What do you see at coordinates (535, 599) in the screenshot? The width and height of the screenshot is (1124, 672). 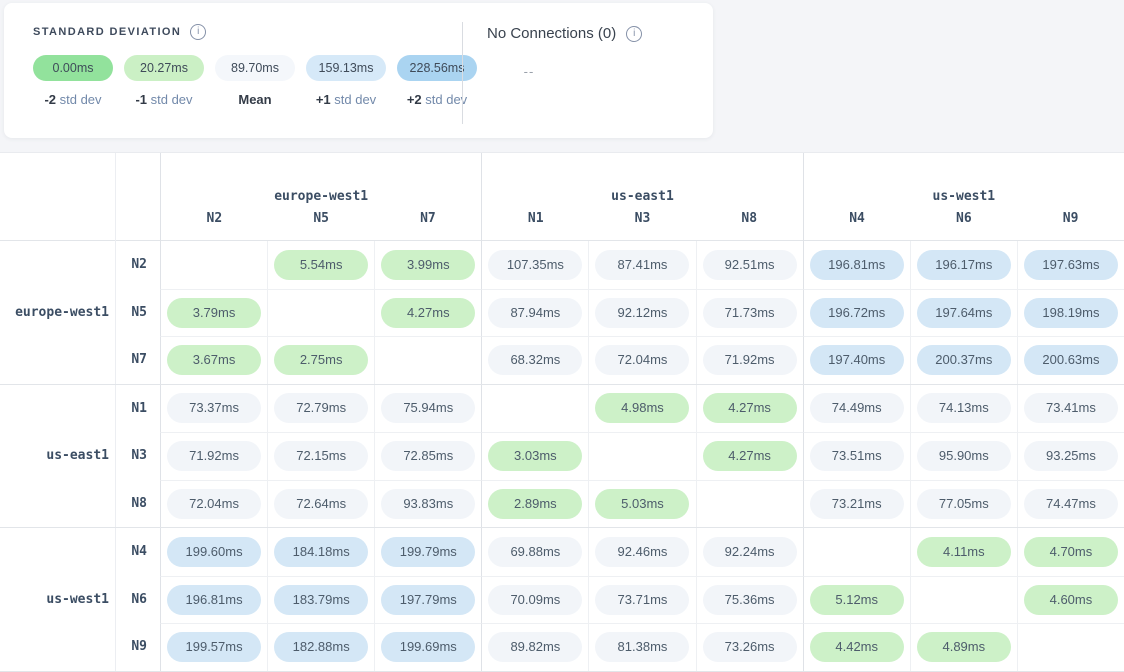 I see `latency-pill-N6-N1: 70.09ms` at bounding box center [535, 599].